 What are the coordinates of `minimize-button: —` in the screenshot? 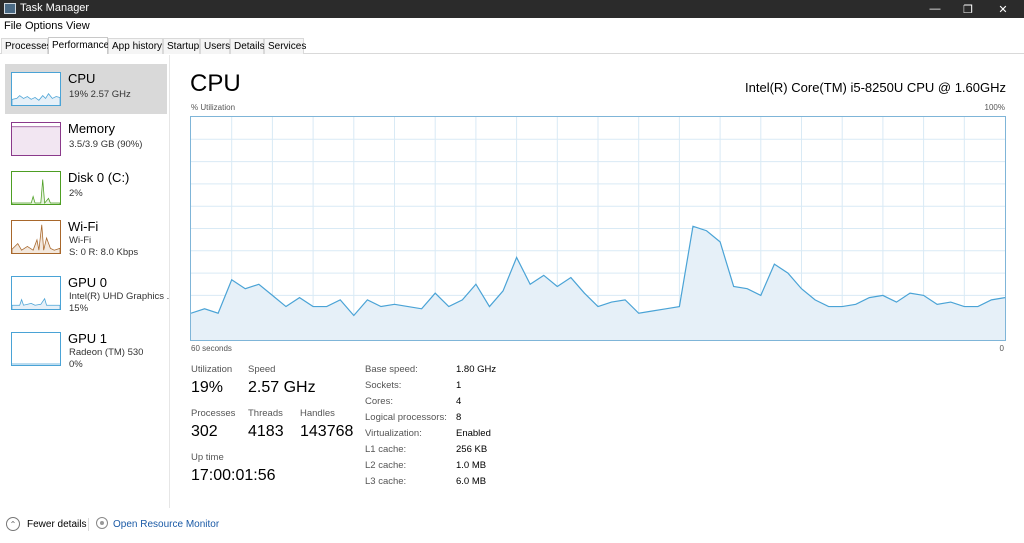 It's located at (935, 9).